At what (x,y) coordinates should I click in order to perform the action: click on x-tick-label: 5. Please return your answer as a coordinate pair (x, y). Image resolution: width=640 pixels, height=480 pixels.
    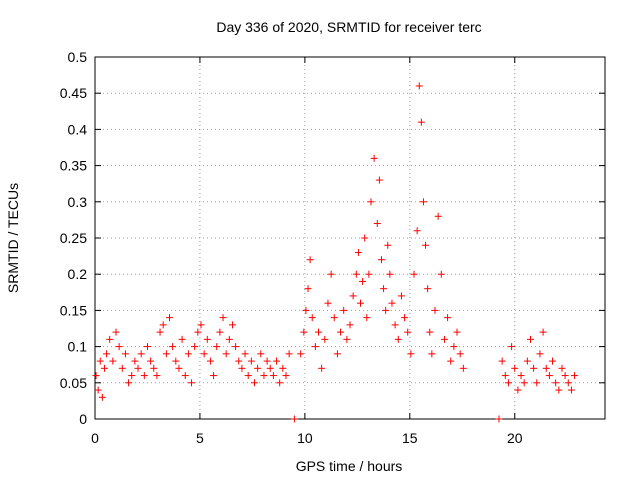
    Looking at the image, I should click on (200, 438).